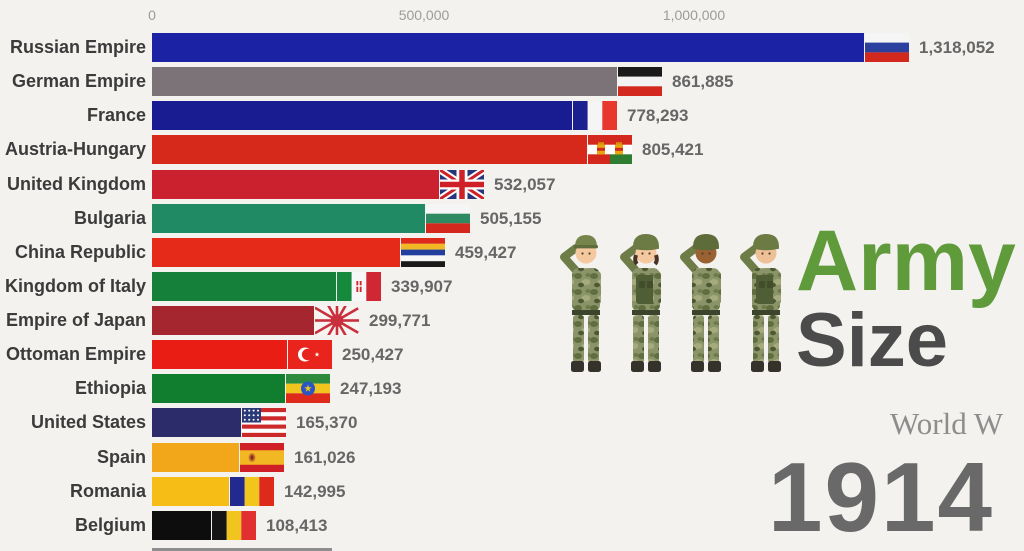 Image resolution: width=1024 pixels, height=551 pixels. Describe the element at coordinates (75, 149) in the screenshot. I see `country-label: Austria-Hungary` at that location.